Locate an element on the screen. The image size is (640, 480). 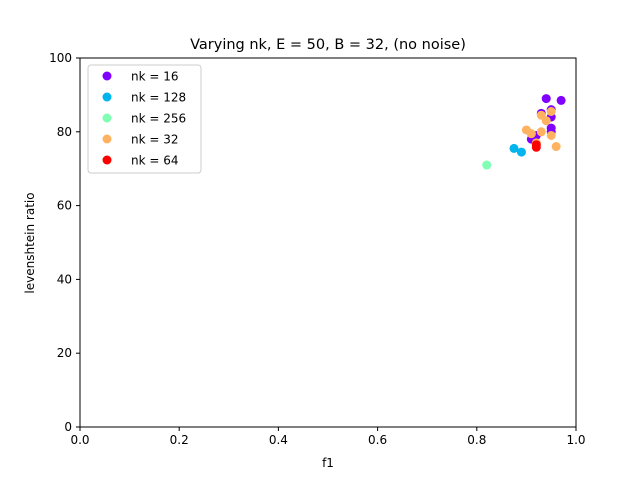
x-tick-label: 0.0 is located at coordinates (79, 440).